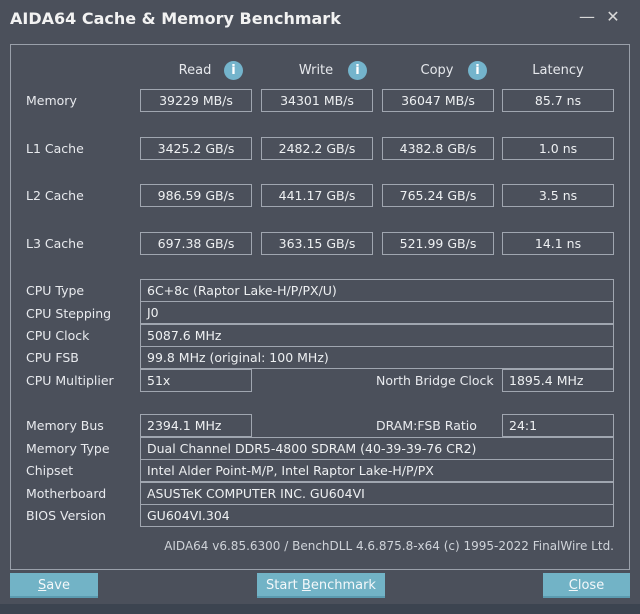 The width and height of the screenshot is (640, 614). What do you see at coordinates (426, 425) in the screenshot?
I see `dram-ratio-label: DRAM:FSB Ratio` at bounding box center [426, 425].